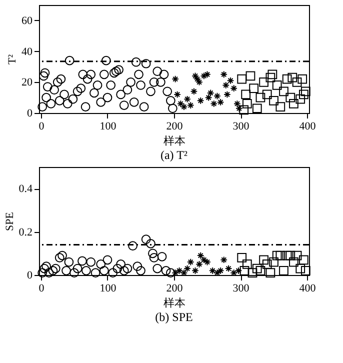 This screenshot has height=363, width=343. I want to click on y-tick-label: 40, so click(27, 52).